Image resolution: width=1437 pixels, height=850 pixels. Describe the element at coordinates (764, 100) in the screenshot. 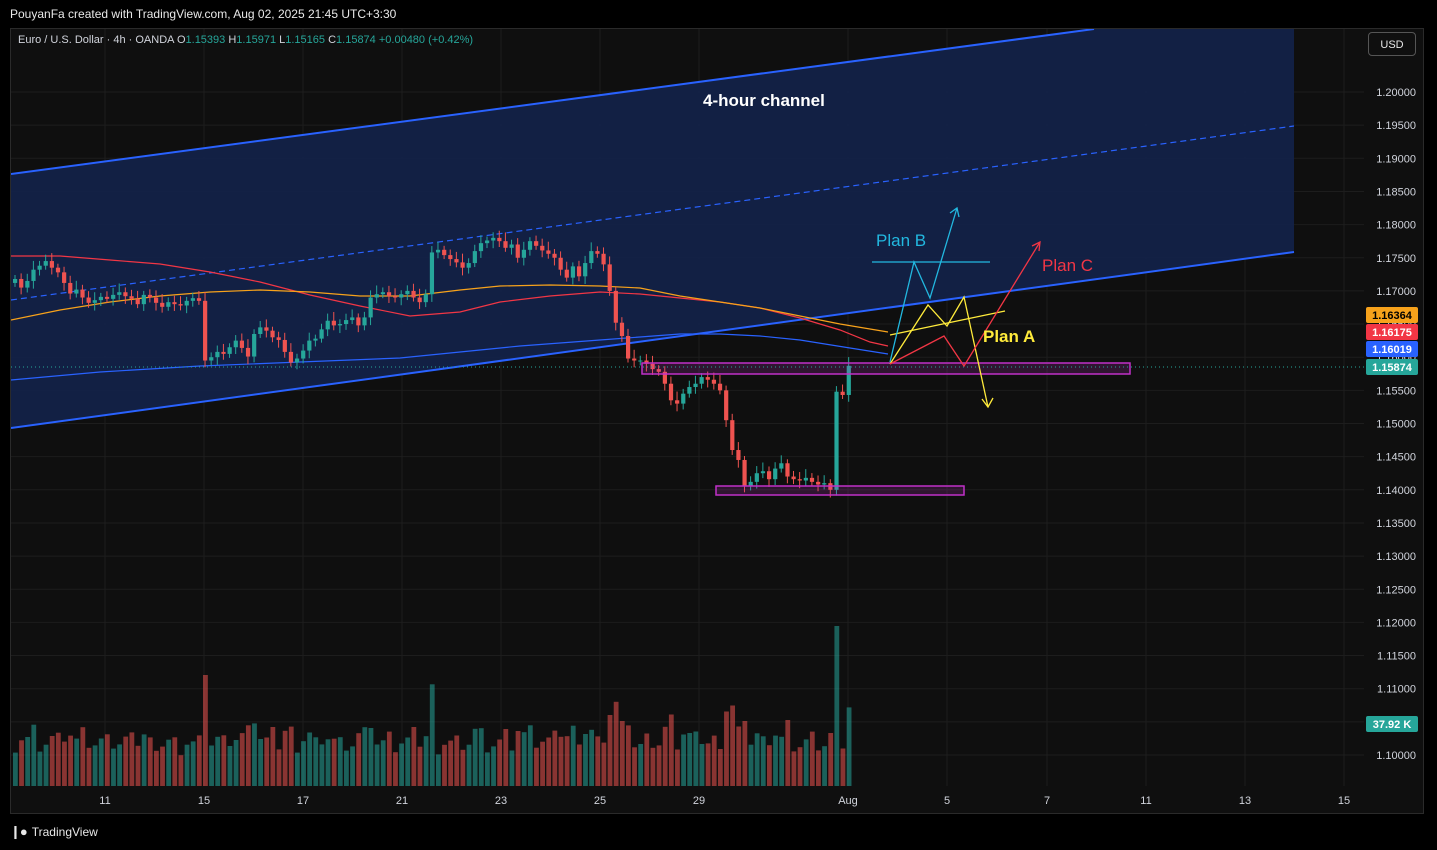

I see `channel-label: 4-hour channel` at that location.